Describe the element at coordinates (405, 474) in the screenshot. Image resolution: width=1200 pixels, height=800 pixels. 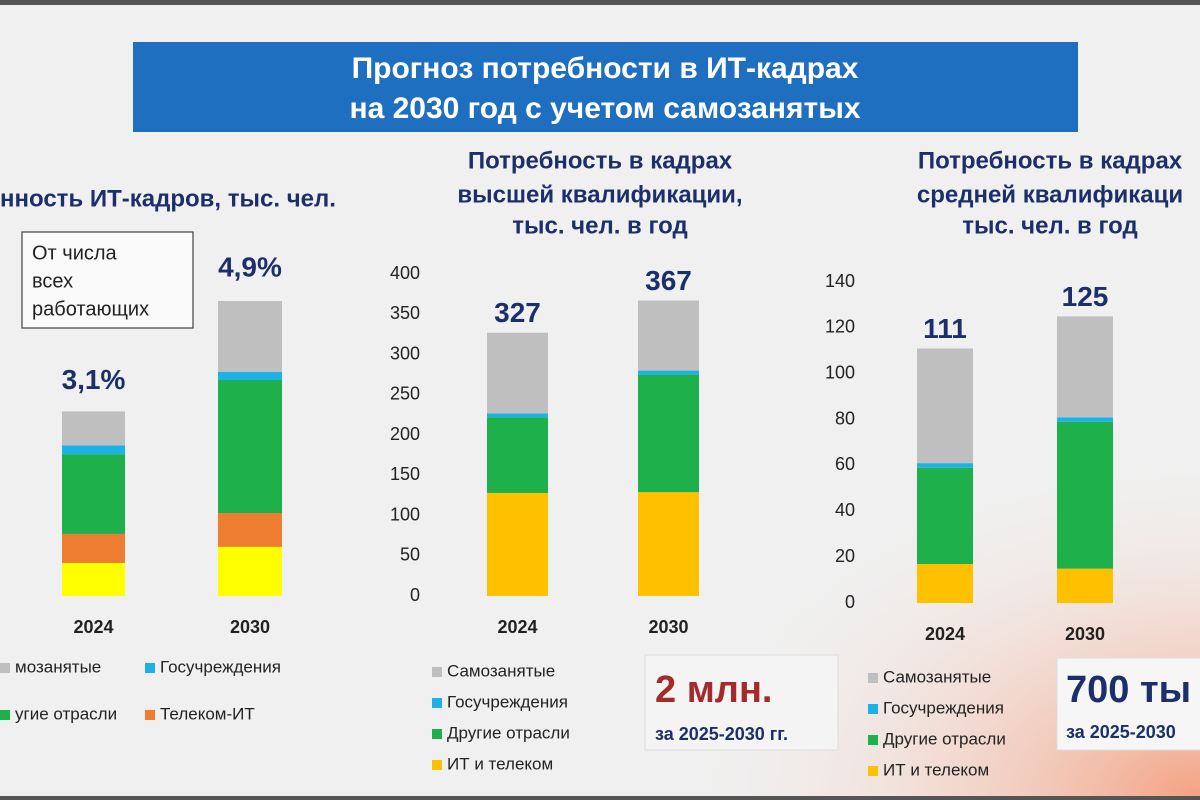
I see `y-tick-label: 150` at that location.